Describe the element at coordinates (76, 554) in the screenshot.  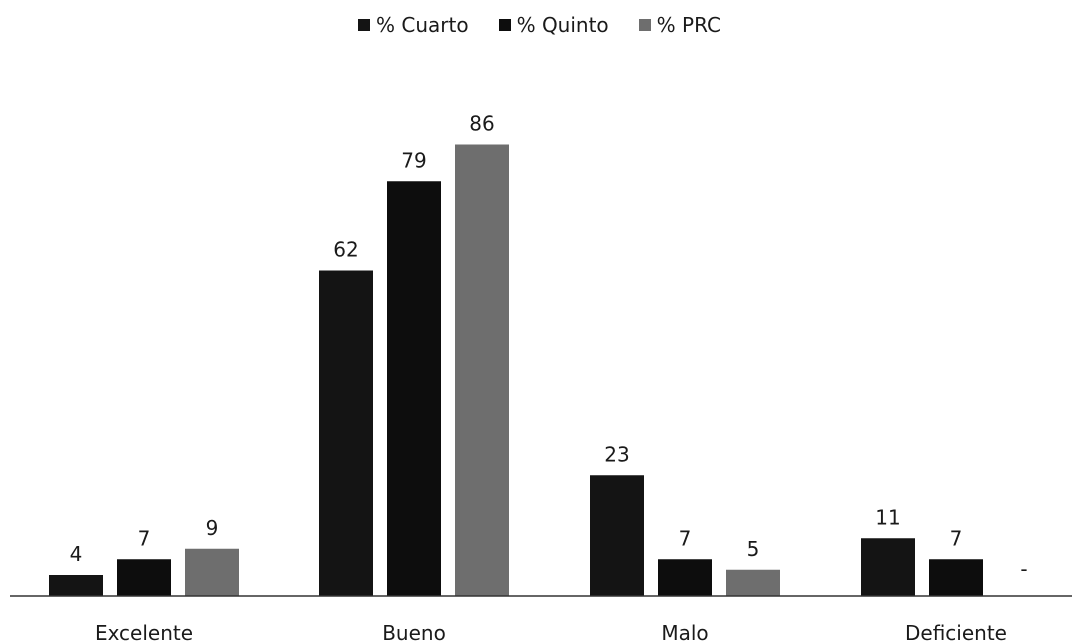
I see `value-label-excelente-cuarto: 4` at that location.